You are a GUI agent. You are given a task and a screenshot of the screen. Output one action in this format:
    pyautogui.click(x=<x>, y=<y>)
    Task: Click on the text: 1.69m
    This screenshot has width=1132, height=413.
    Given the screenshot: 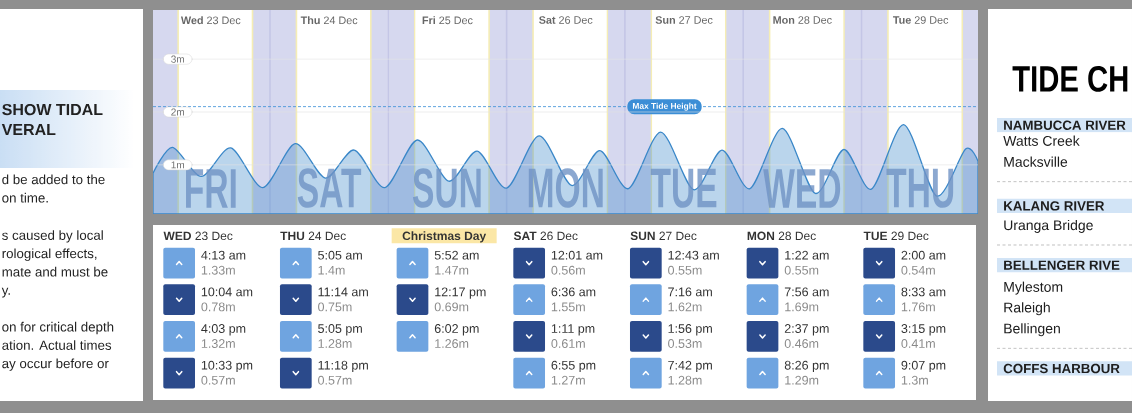 What is the action you would take?
    pyautogui.click(x=802, y=307)
    